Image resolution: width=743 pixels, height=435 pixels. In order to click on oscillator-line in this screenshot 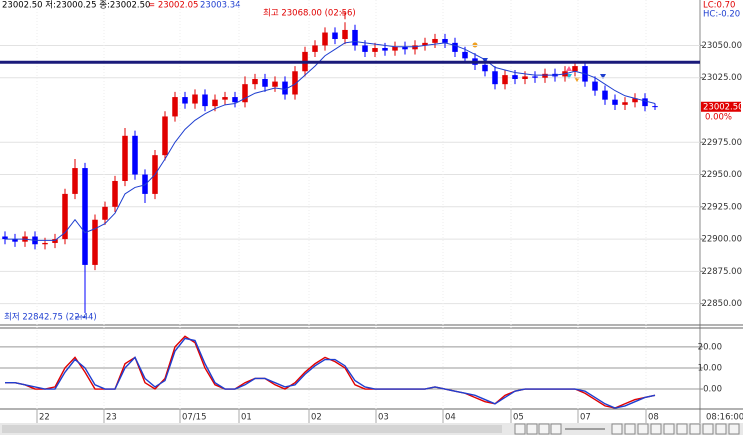, I will do `click(330, 373)`.